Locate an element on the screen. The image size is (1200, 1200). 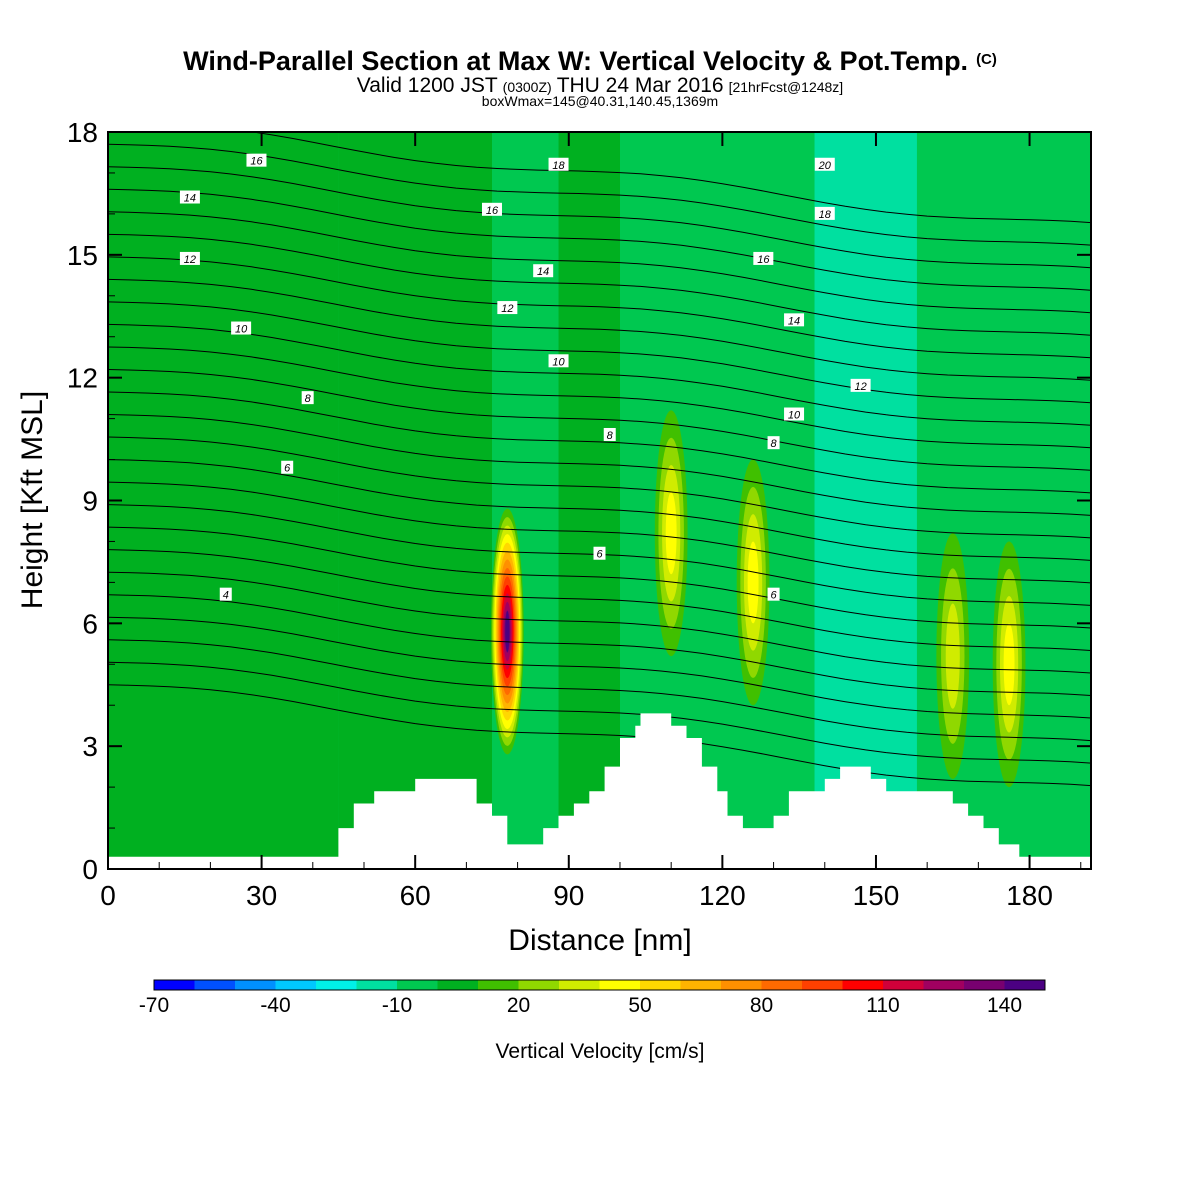
colorbar-label: Vertical Velocity [cm/s] is located at coordinates (600, 1051).